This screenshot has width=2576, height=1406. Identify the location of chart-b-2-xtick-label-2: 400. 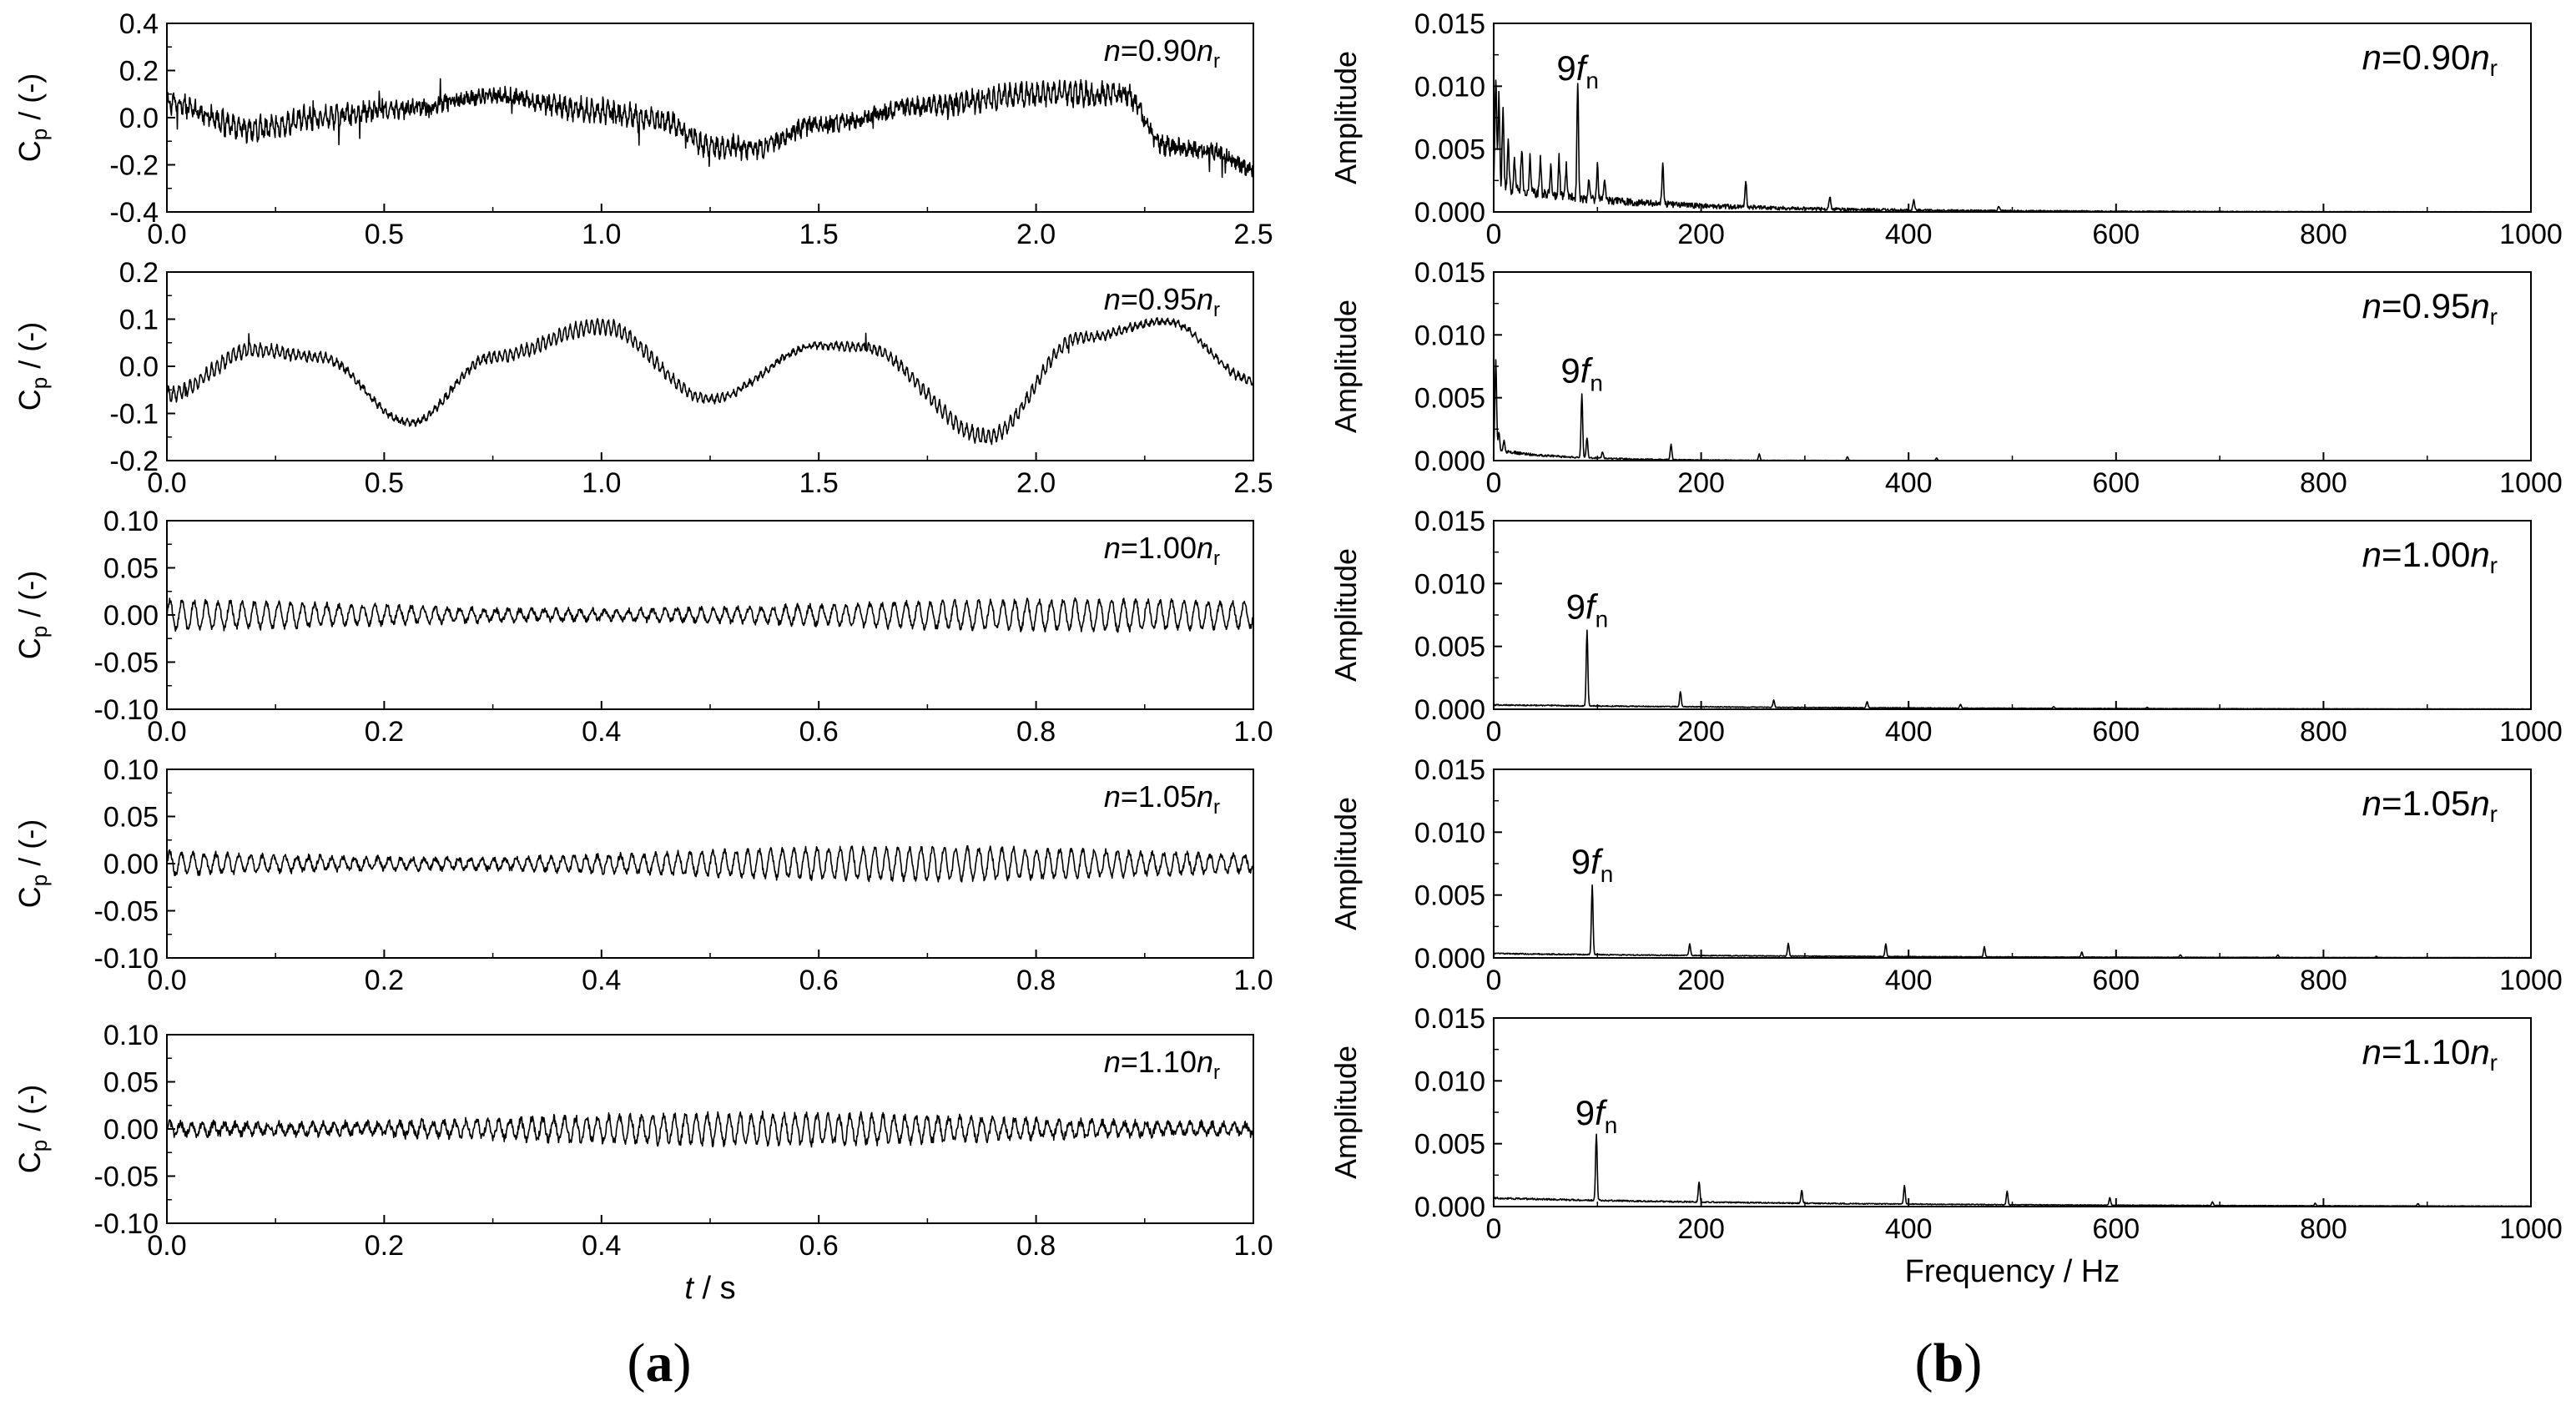
(1909, 483).